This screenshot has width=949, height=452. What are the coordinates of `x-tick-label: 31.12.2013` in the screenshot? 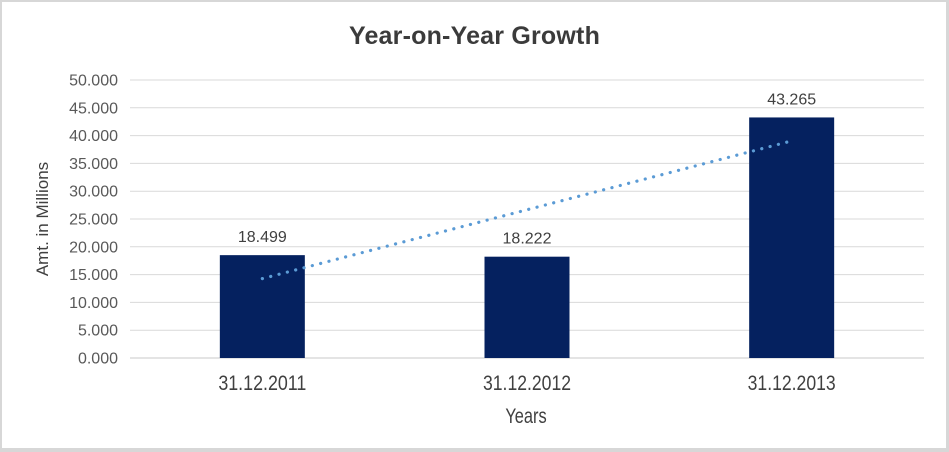 It's located at (792, 383).